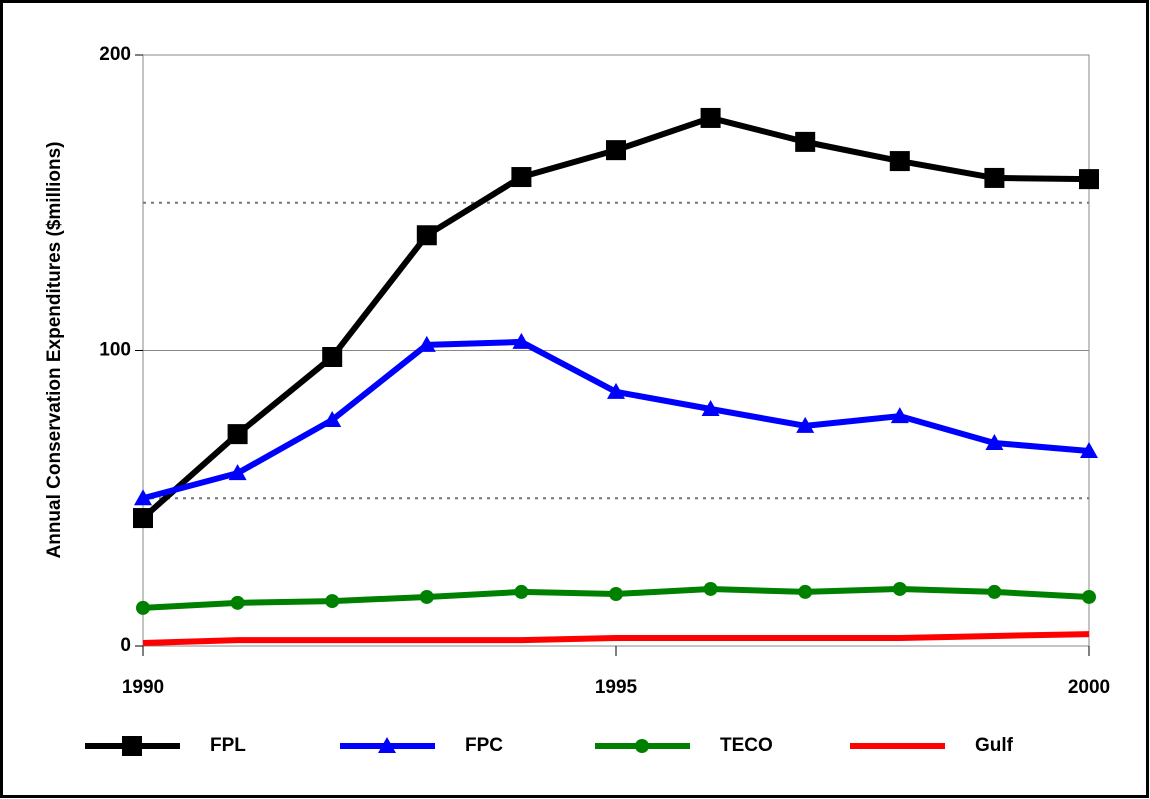  What do you see at coordinates (616, 687) in the screenshot?
I see `x-tick-label: 1995` at bounding box center [616, 687].